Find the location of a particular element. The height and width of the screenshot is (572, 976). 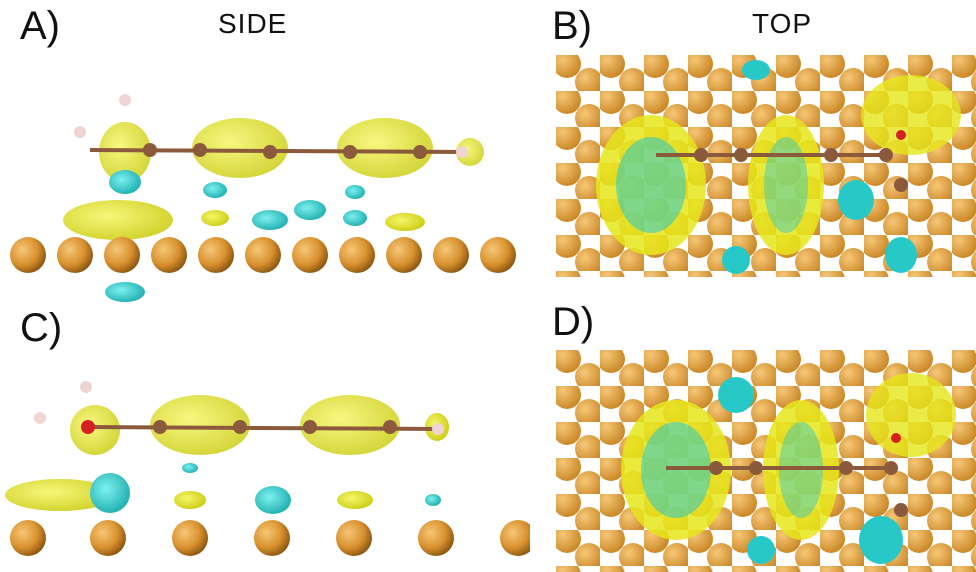

panel-label-c: C) is located at coordinates (41, 328).